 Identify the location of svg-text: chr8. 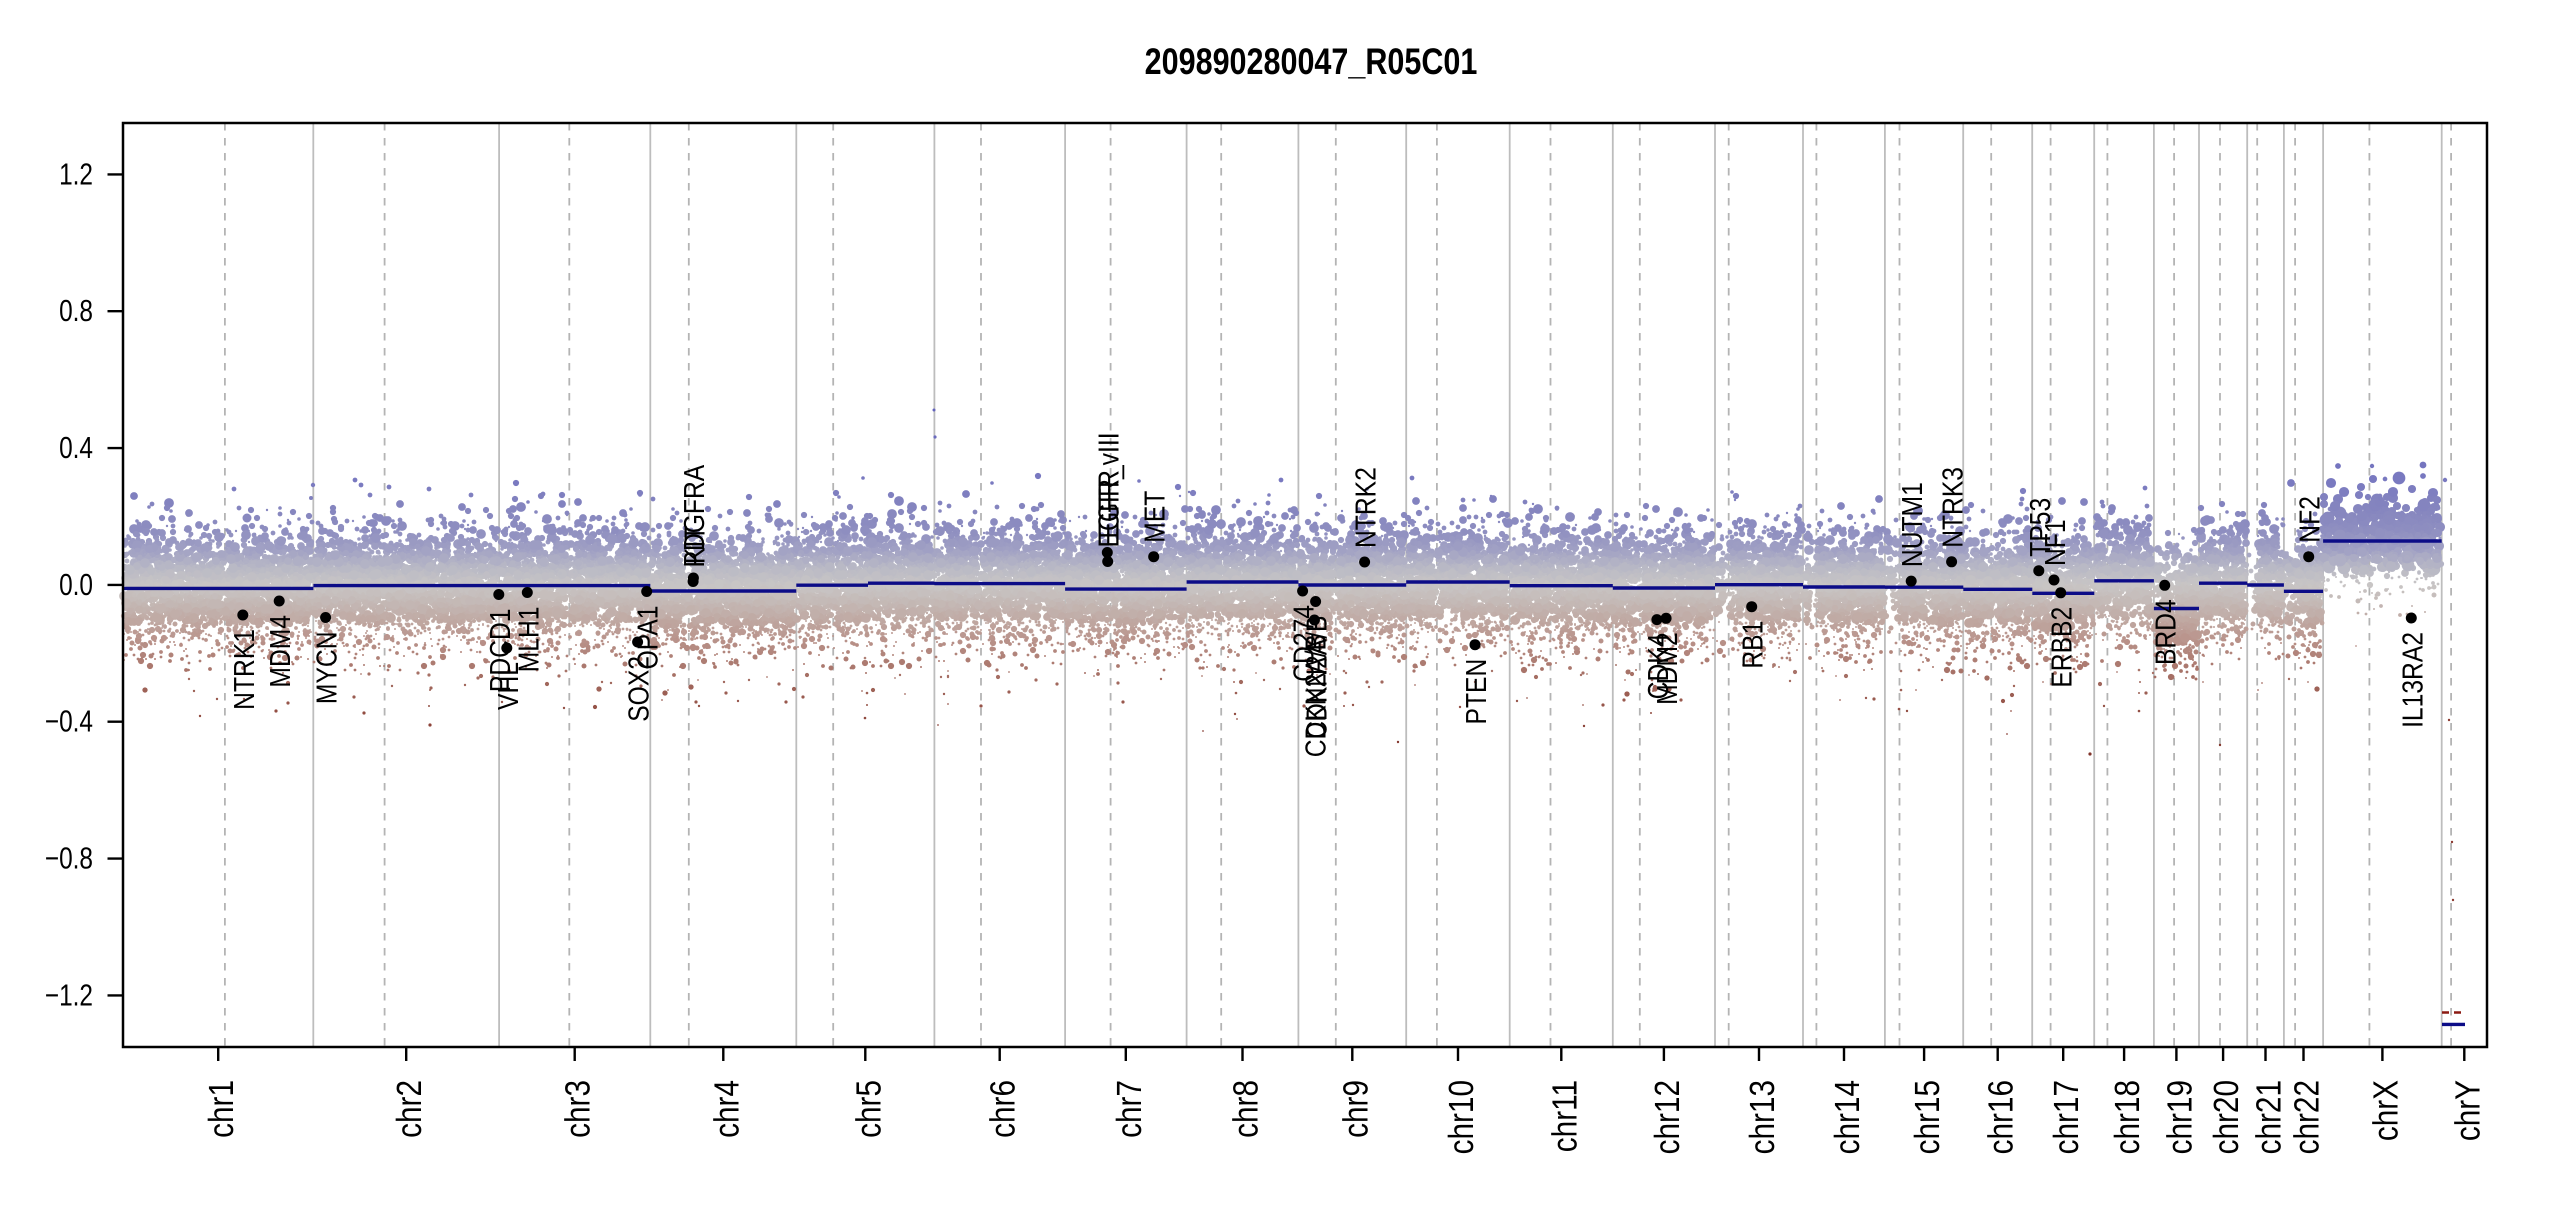
(1246, 1109).